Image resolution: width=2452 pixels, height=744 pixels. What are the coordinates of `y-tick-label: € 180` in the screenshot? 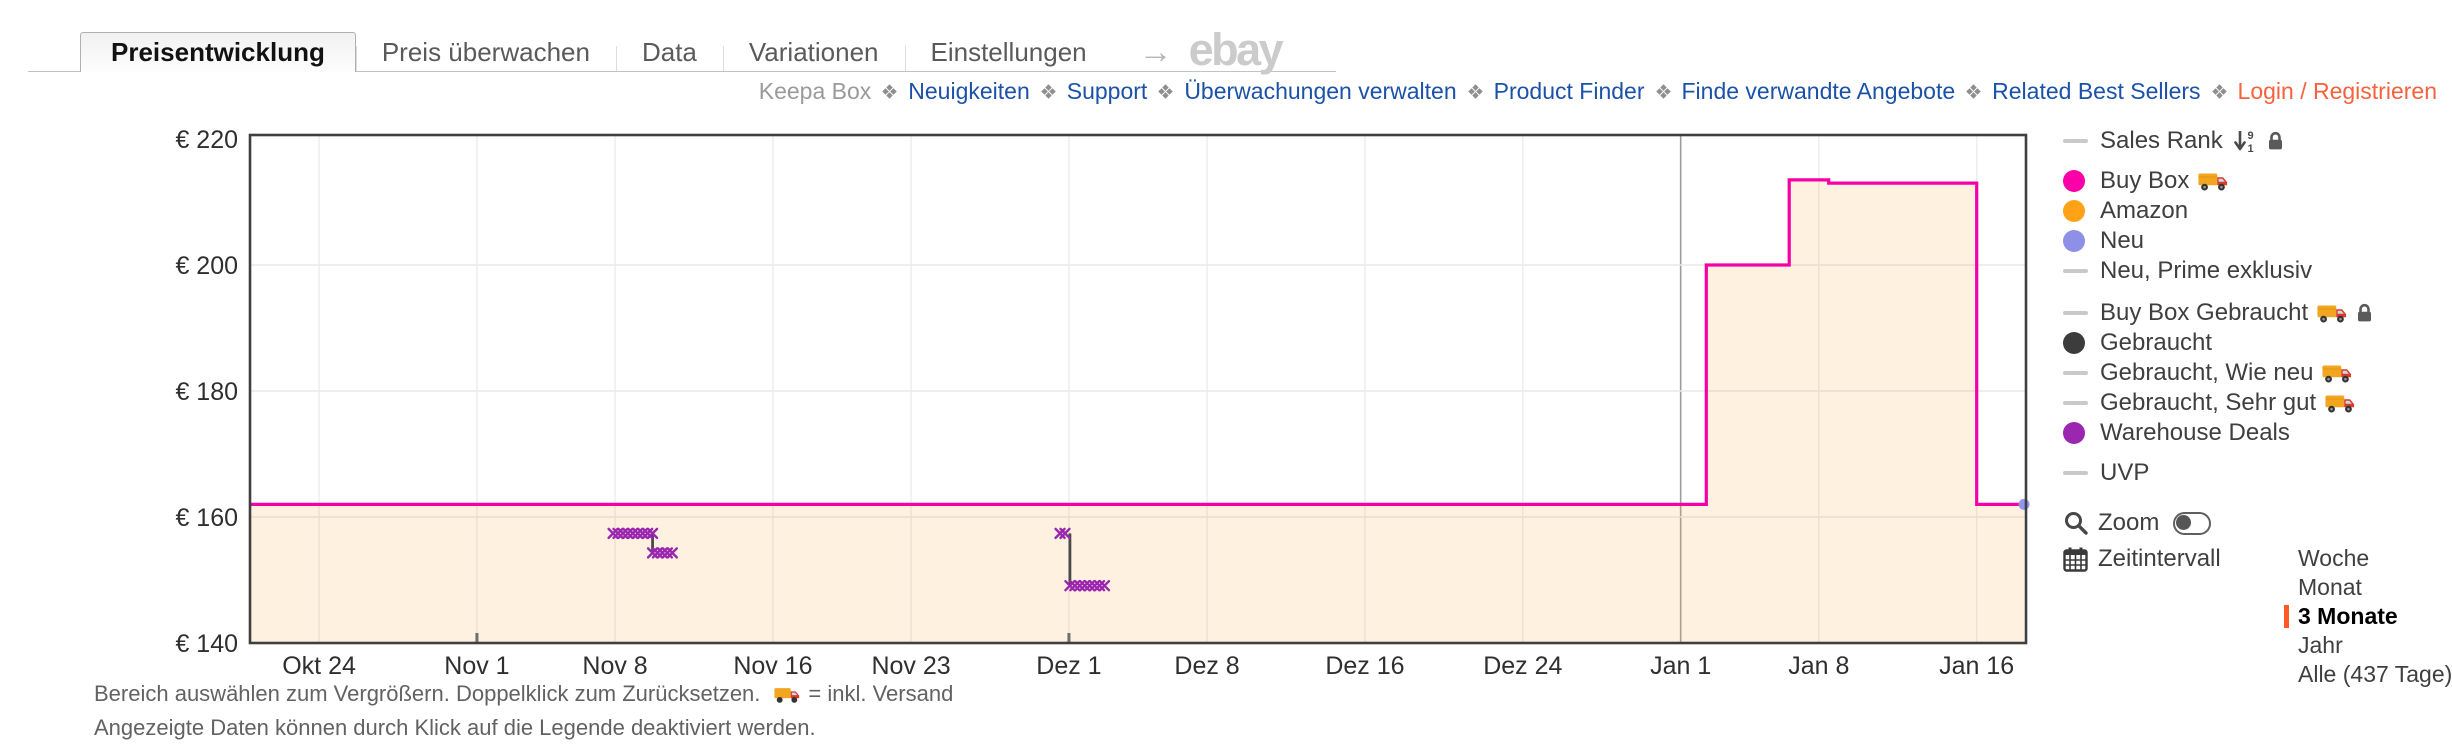 It's located at (206, 392).